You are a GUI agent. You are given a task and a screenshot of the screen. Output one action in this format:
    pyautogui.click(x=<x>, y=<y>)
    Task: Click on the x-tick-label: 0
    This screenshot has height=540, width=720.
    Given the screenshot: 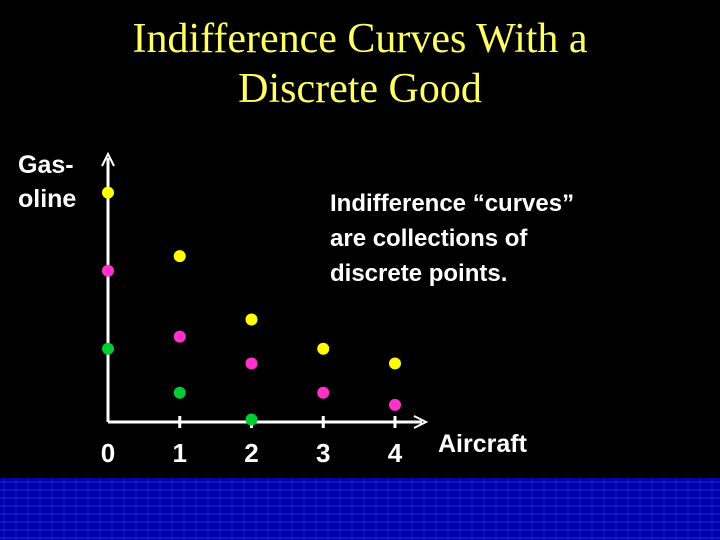 What is the action you would take?
    pyautogui.click(x=108, y=453)
    